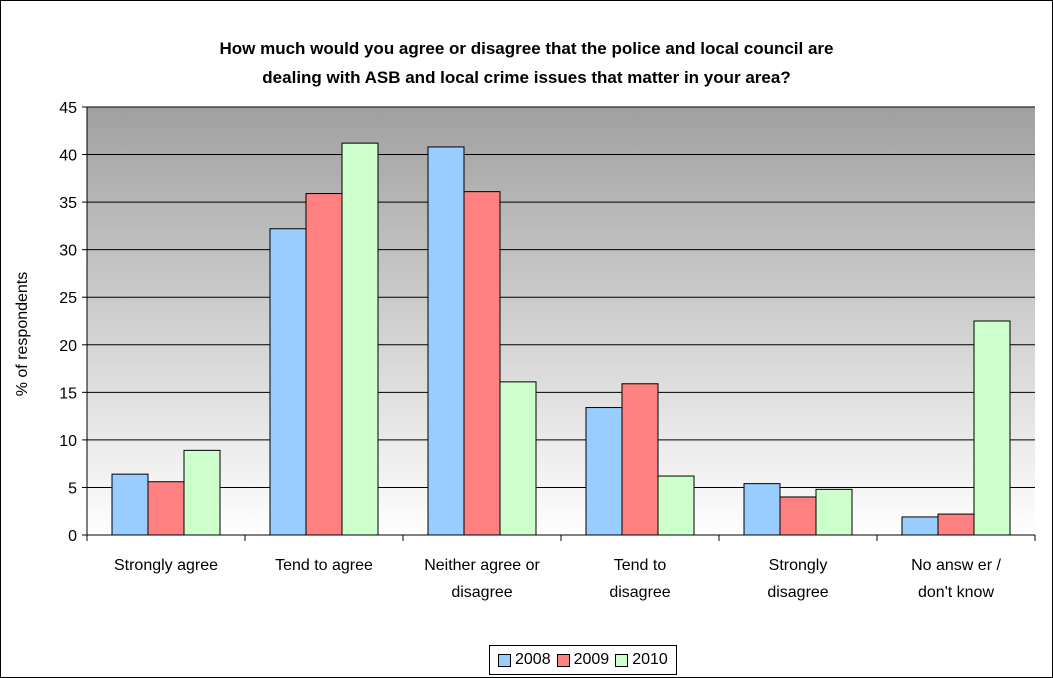 This screenshot has width=1053, height=678. Describe the element at coordinates (68, 156) in the screenshot. I see `y-tick-label: 40` at that location.